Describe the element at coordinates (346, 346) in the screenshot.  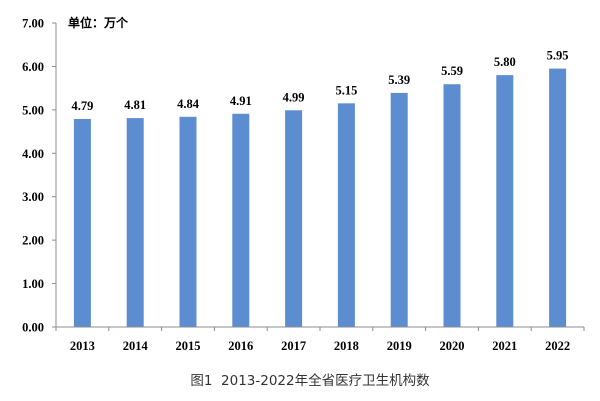
I see `x-tick-label-2018: 2018` at that location.